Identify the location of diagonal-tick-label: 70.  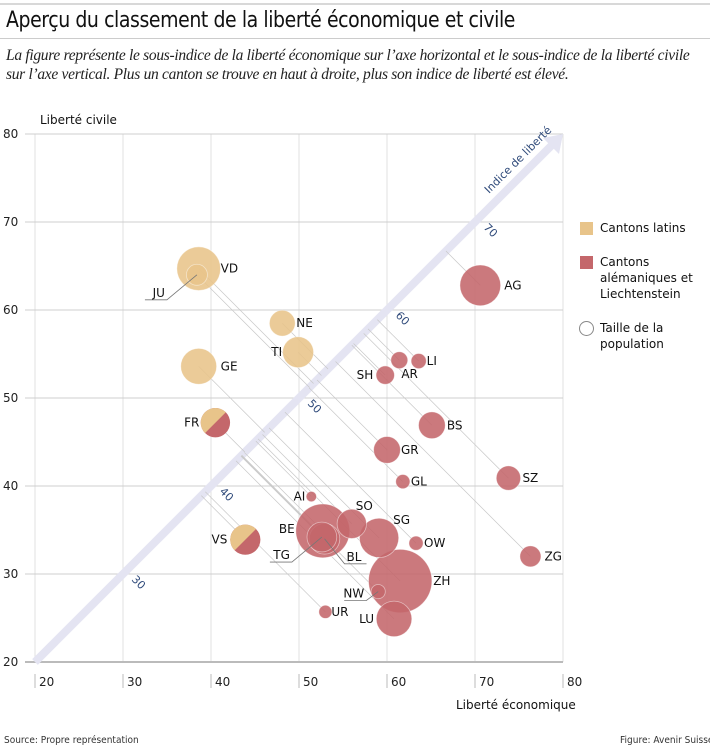
(490, 230).